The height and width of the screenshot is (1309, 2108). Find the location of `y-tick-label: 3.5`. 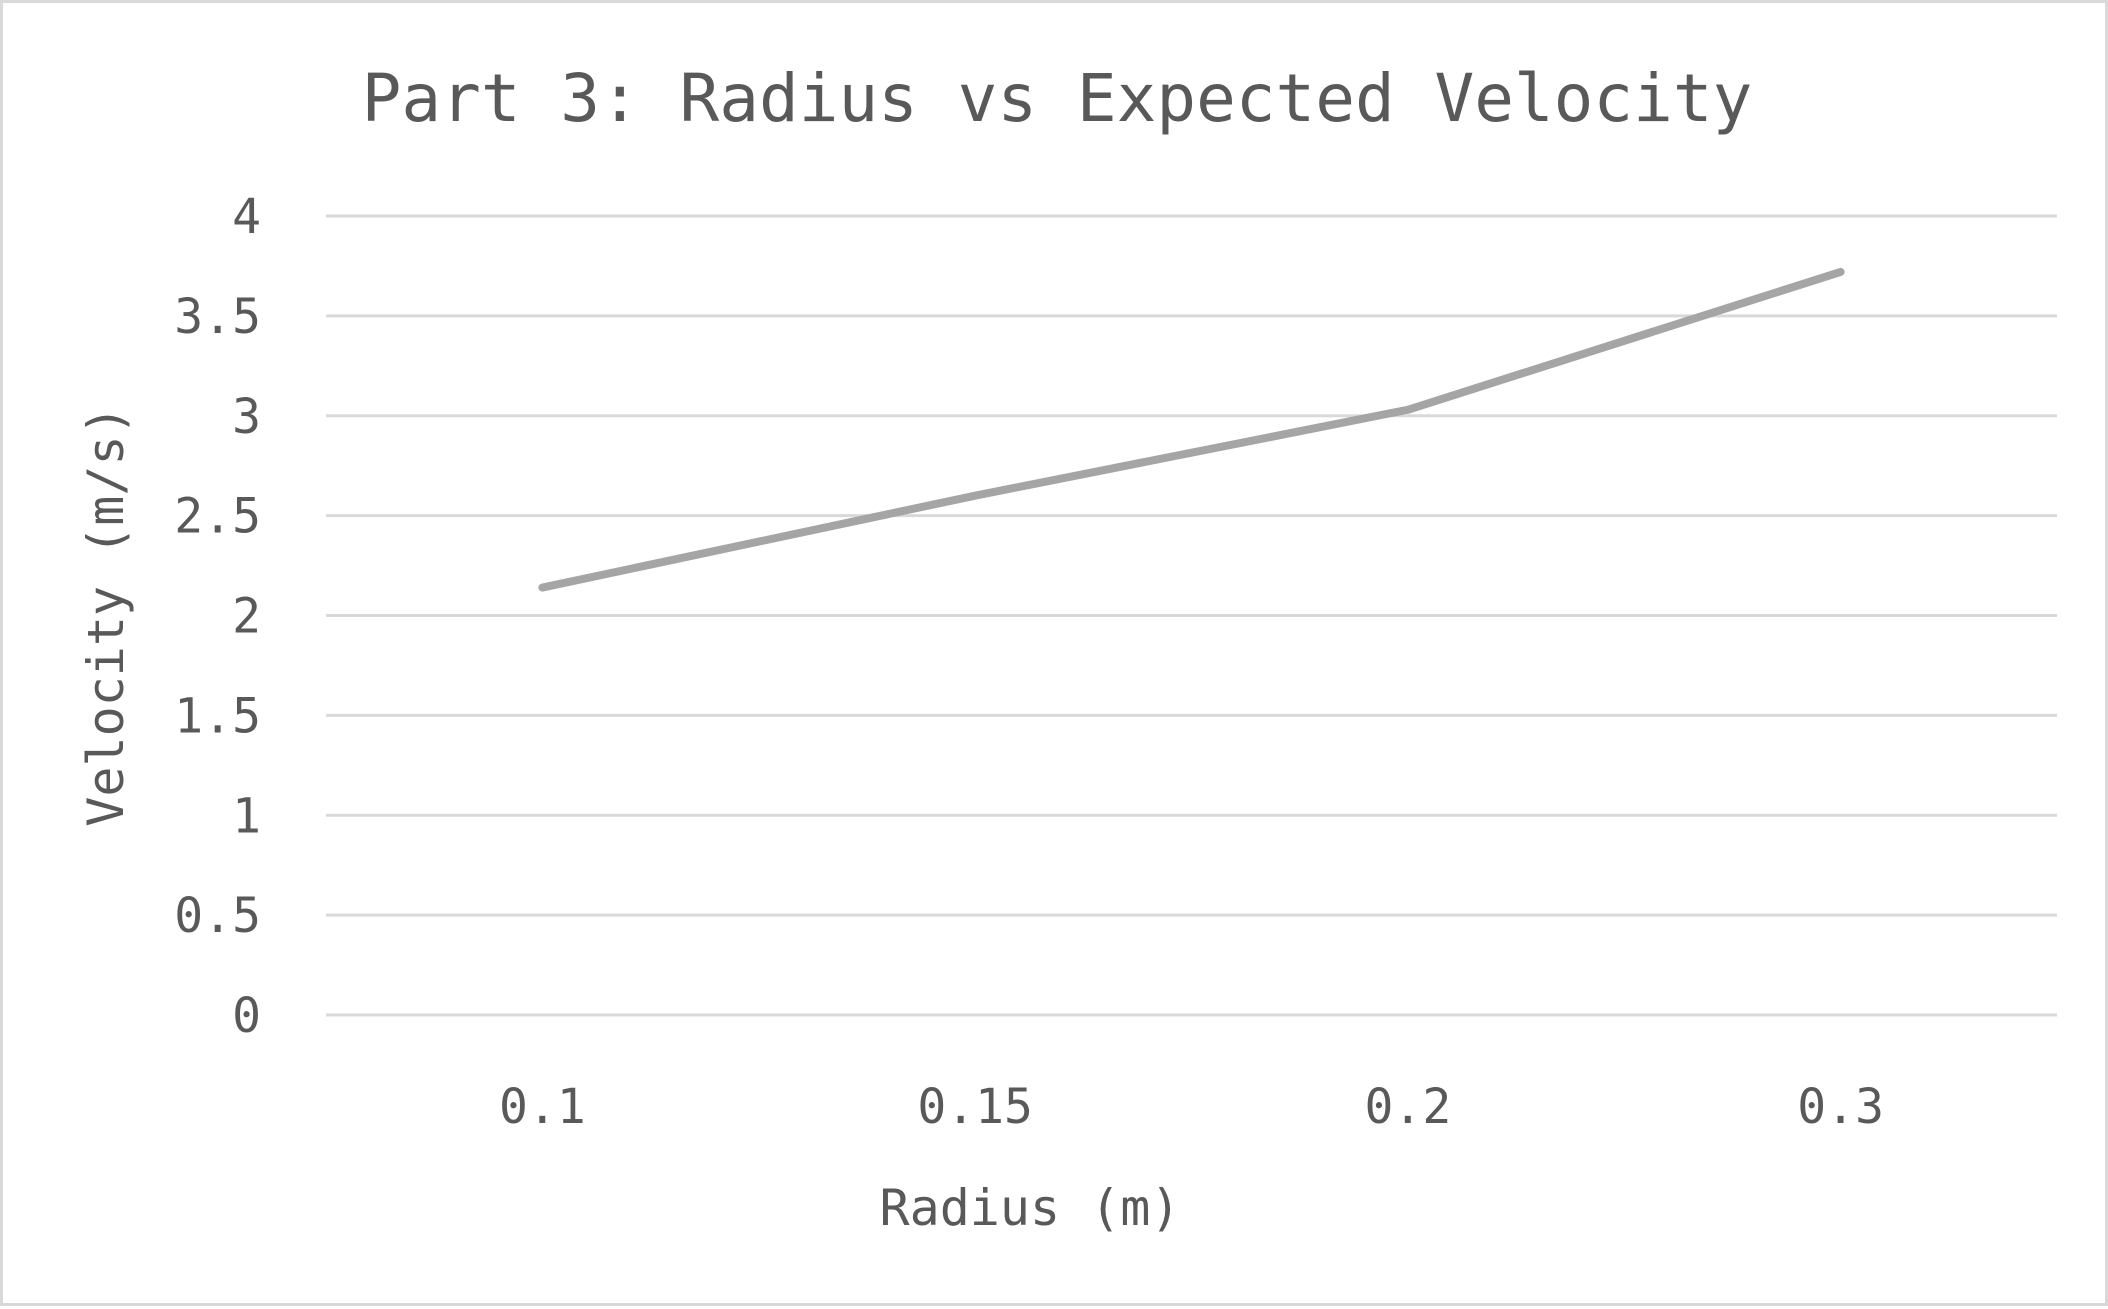

y-tick-label: 3.5 is located at coordinates (217, 317).